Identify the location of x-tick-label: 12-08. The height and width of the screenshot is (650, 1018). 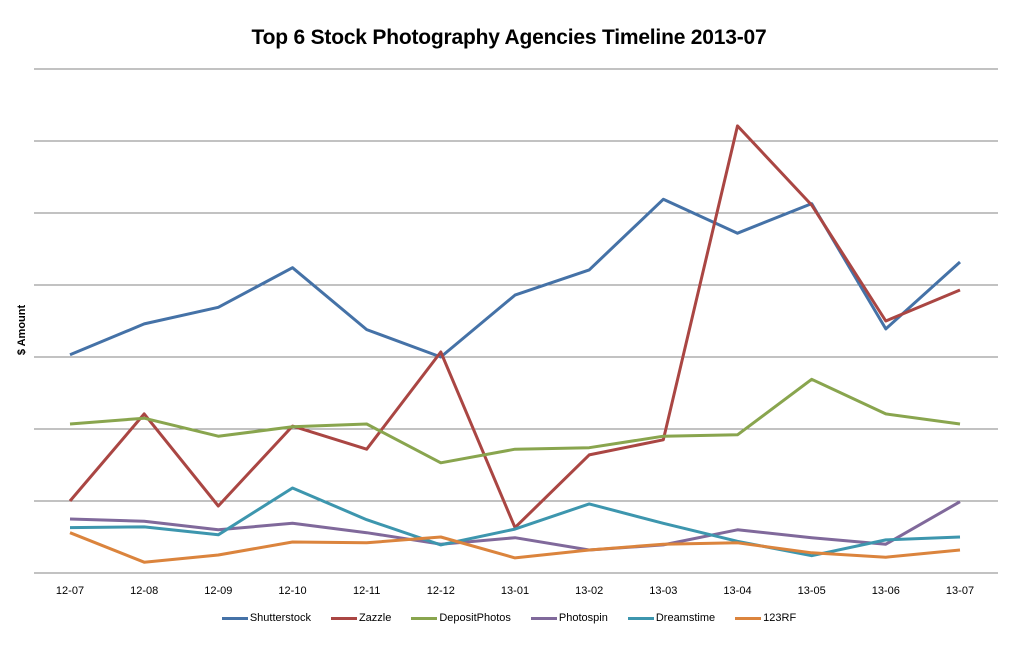
(144, 591).